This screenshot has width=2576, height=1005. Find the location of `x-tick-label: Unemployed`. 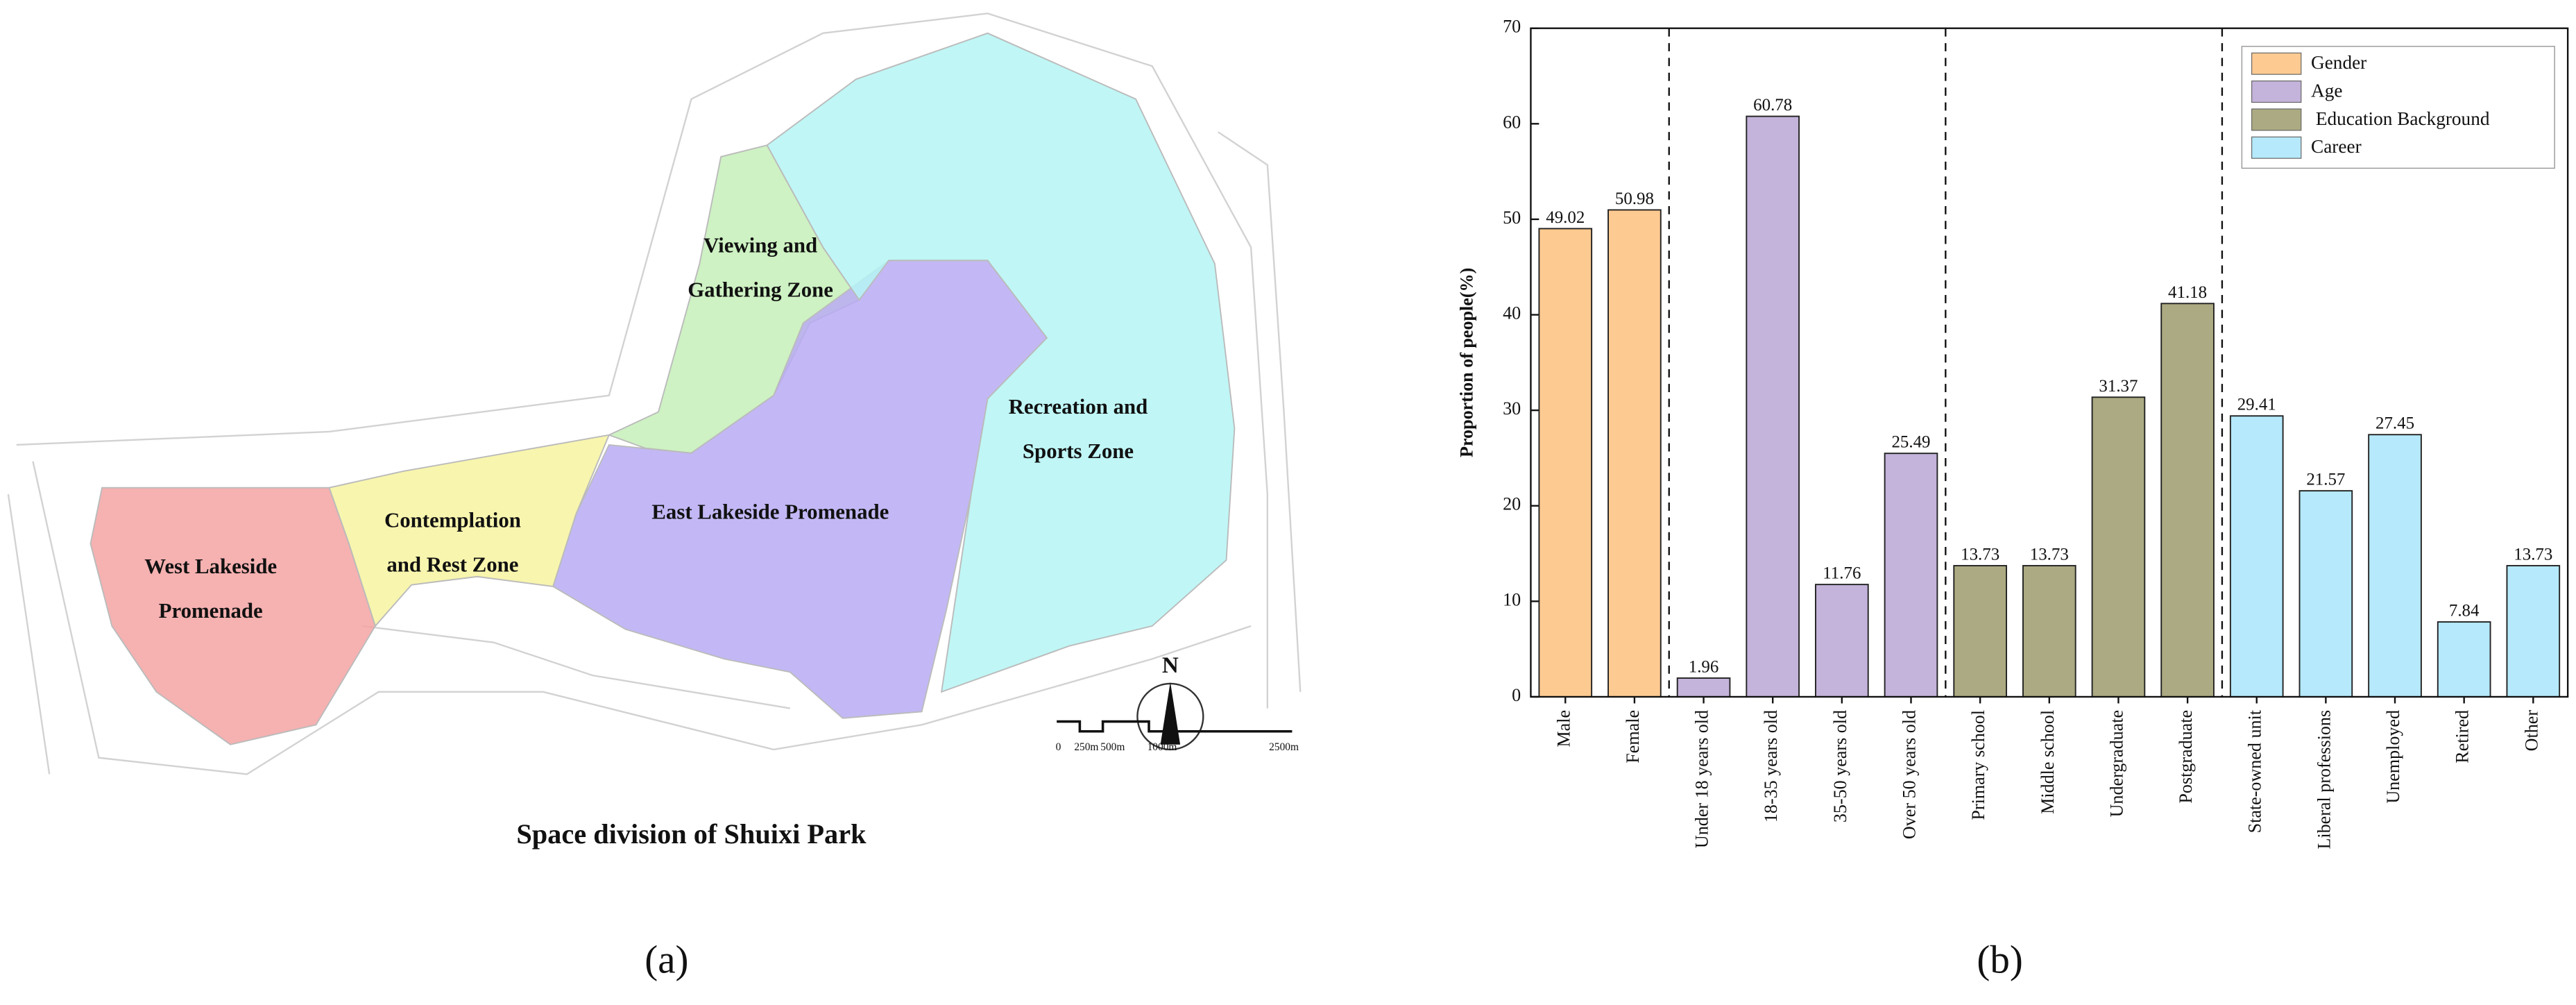

x-tick-label: Unemployed is located at coordinates (2393, 757).